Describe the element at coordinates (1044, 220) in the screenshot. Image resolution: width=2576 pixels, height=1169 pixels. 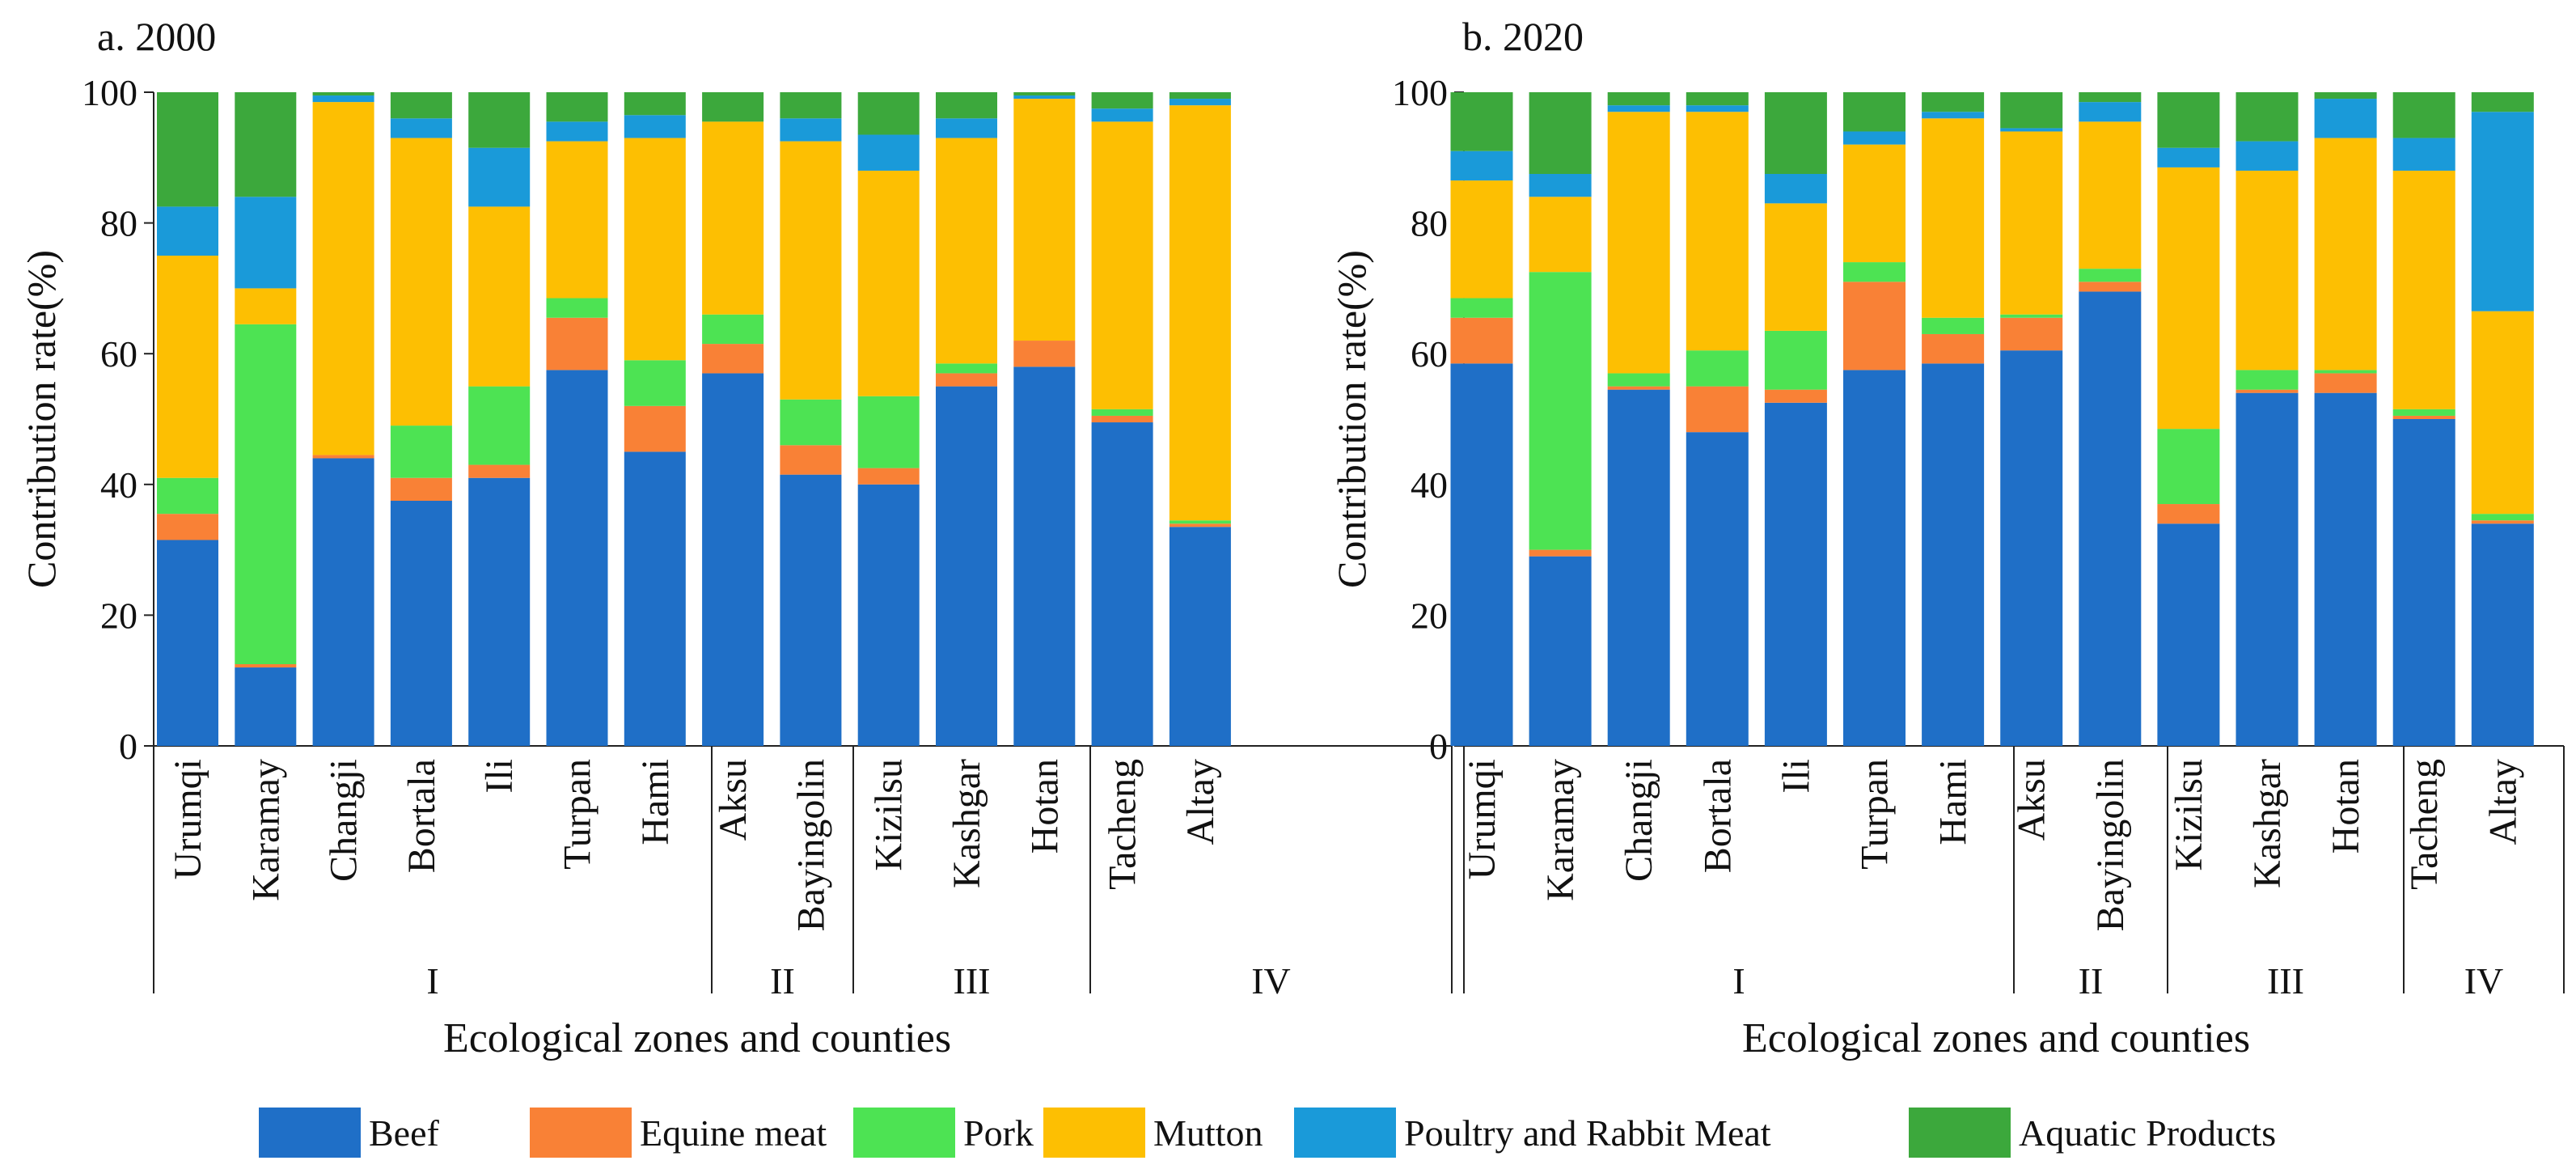
I see `bar-segment-mutton-hotan` at that location.